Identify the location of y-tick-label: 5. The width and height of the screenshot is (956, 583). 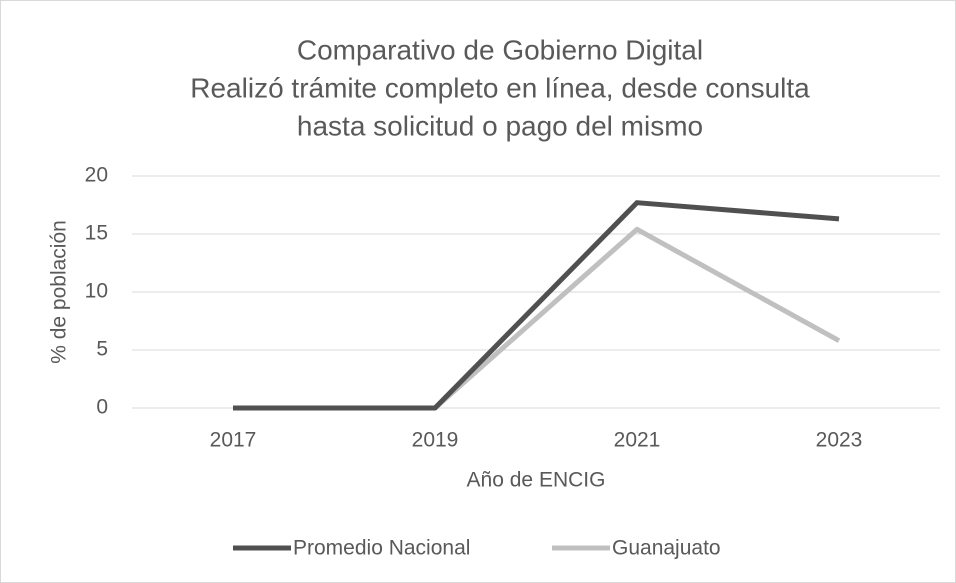
(102, 349).